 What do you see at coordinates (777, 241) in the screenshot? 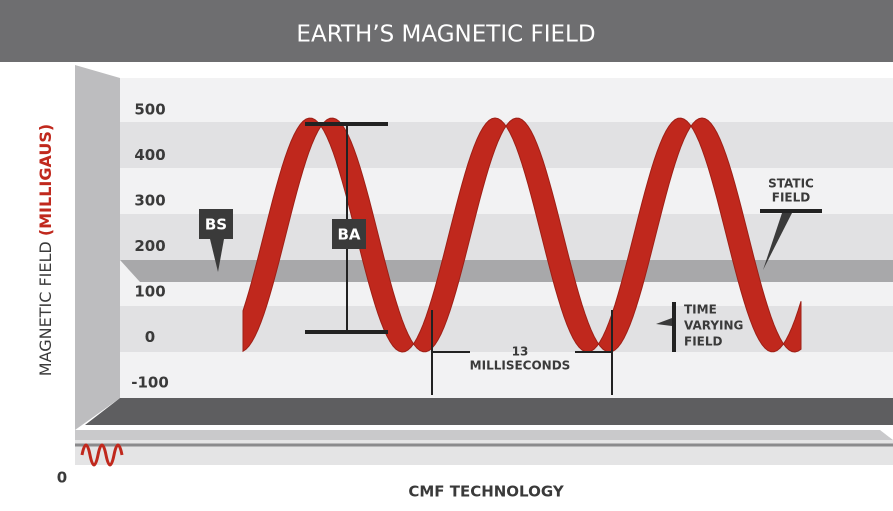
I see `static-pointer` at bounding box center [777, 241].